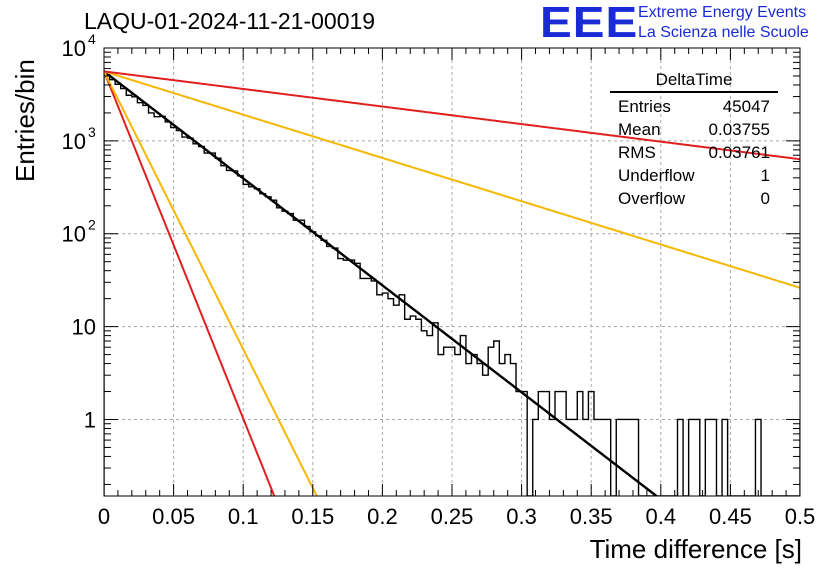 The height and width of the screenshot is (577, 836). Describe the element at coordinates (694, 129) in the screenshot. I see `stats-row-mean: Mean 0.03755` at that location.